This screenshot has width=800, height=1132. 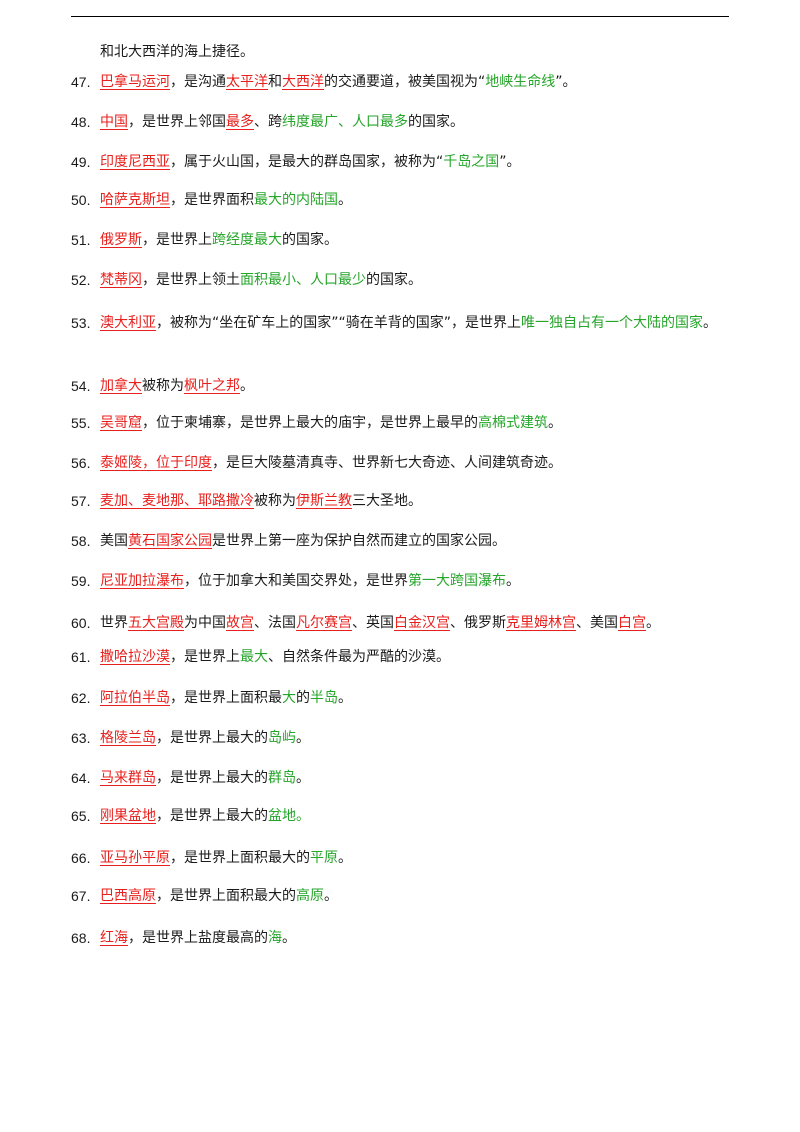 I want to click on item-text: 刚果盆地，是世界上最大的盆地。, so click(x=205, y=816).